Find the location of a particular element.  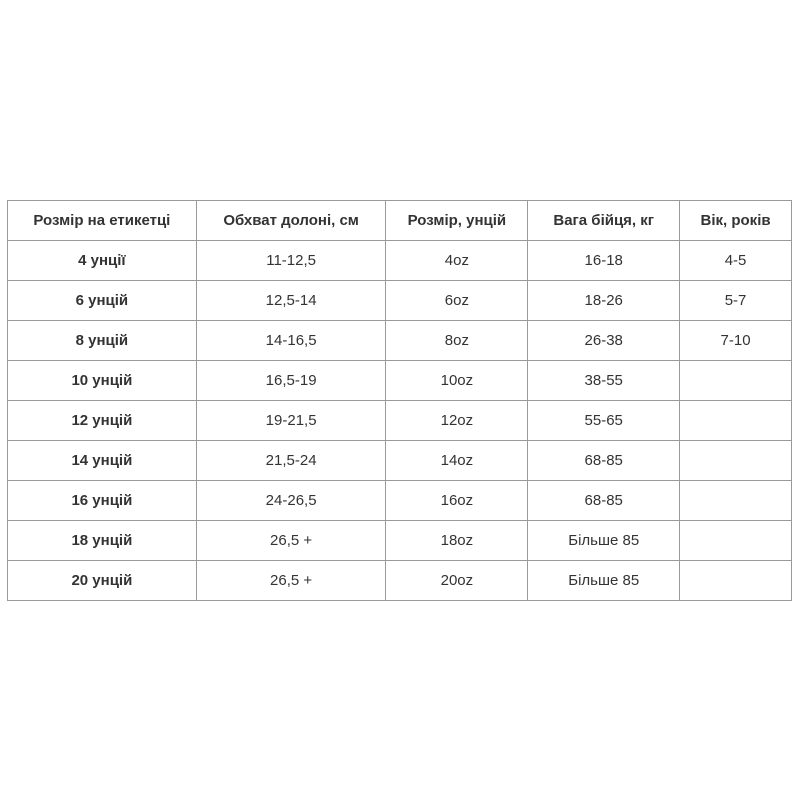

table-cell: 16-18 is located at coordinates (604, 260).